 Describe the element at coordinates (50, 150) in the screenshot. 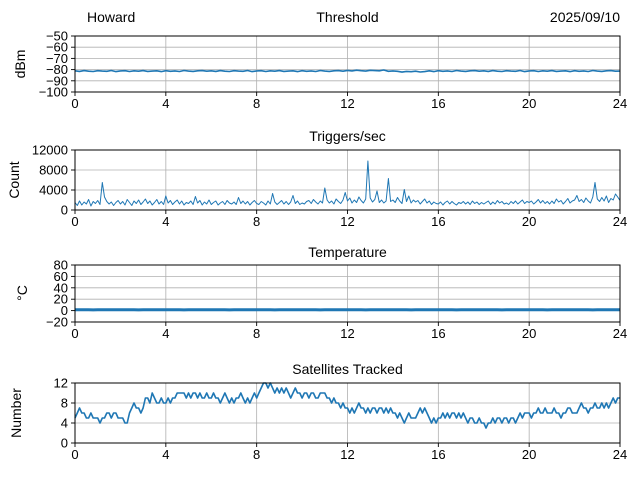

I see `y-tick-label: 12000` at that location.